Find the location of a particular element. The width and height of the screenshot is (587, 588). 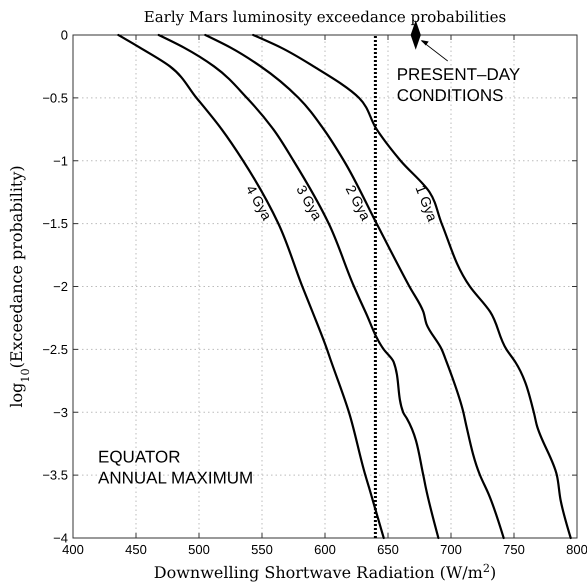

y-tick-label: −3 is located at coordinates (60, 412).